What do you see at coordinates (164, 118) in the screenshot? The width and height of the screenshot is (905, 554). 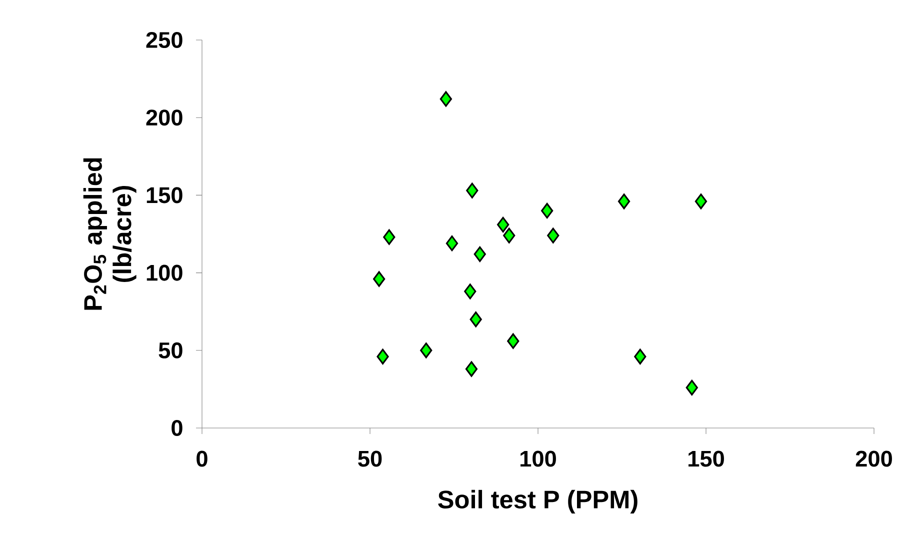 I see `y-tick-label: 200` at bounding box center [164, 118].